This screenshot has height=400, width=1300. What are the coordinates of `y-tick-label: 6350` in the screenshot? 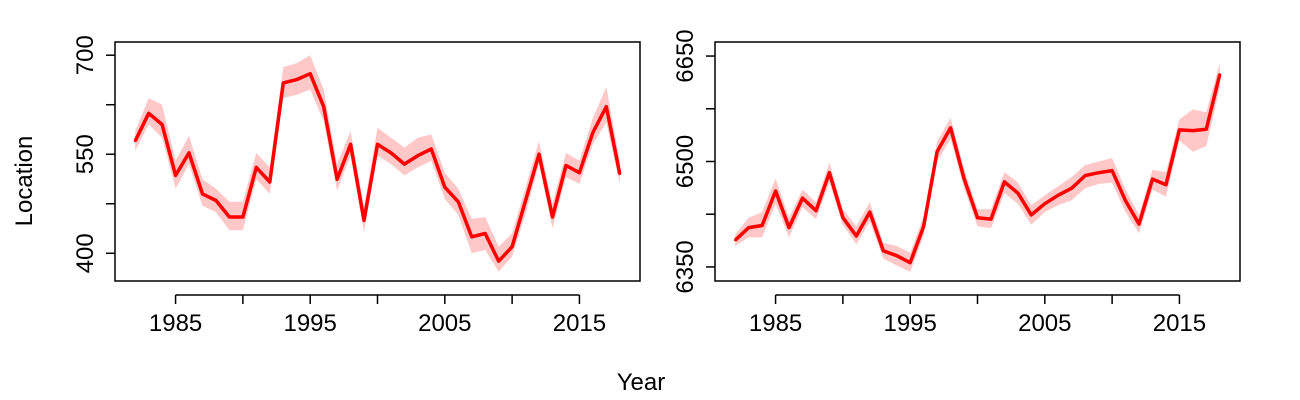 It's located at (685, 266).